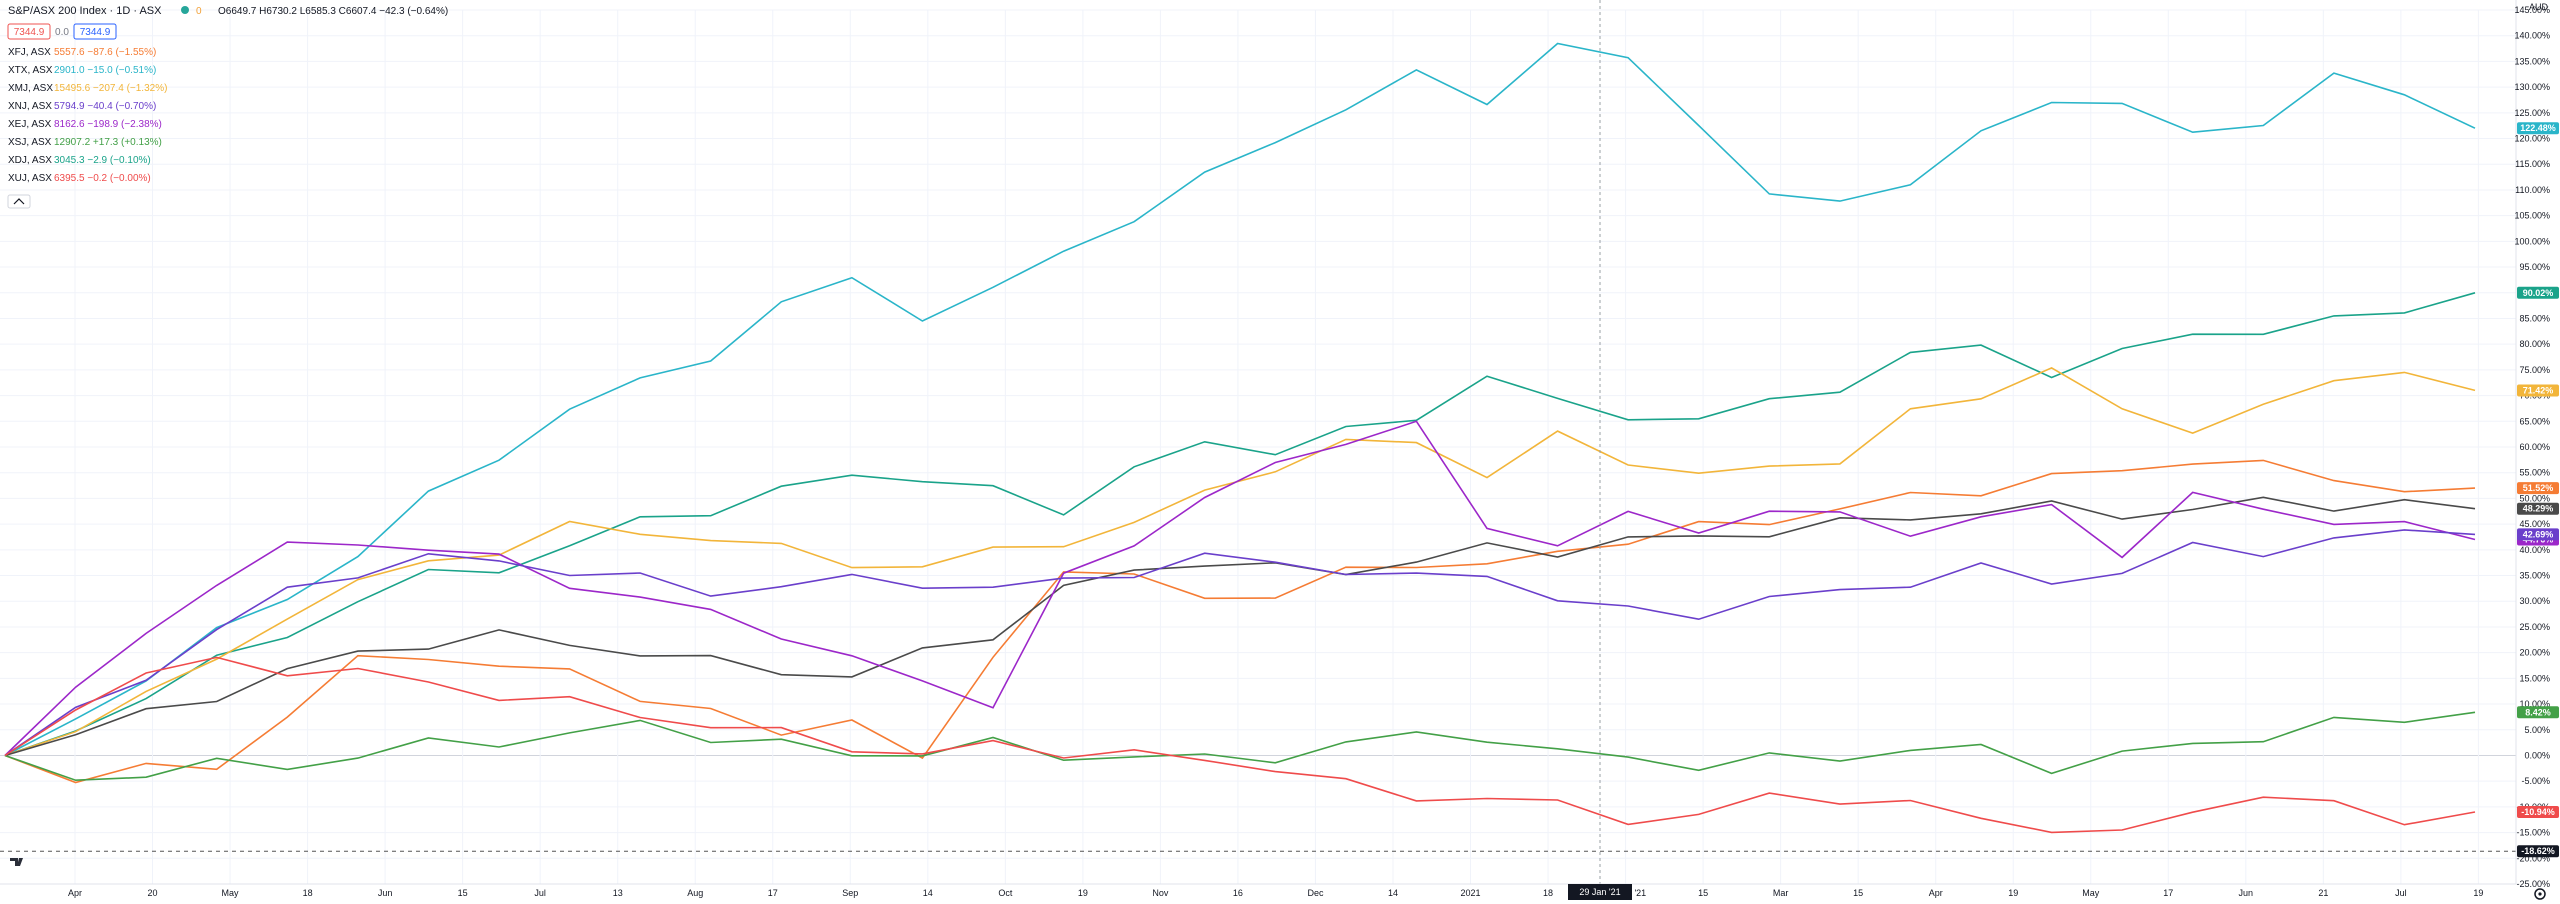 The width and height of the screenshot is (2560, 904). I want to click on last-value-label: 122.48%, so click(2538, 128).